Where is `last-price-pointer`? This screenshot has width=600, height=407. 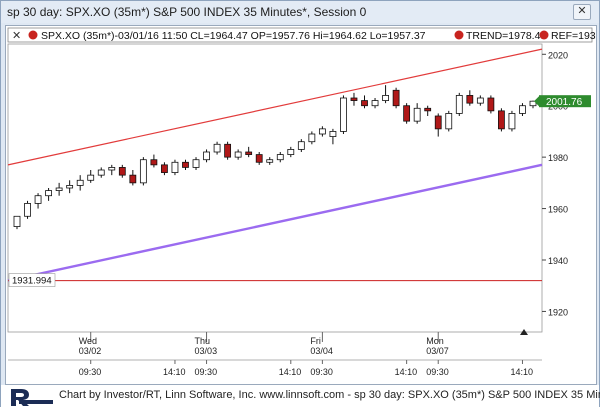
last-price-pointer is located at coordinates (536, 101).